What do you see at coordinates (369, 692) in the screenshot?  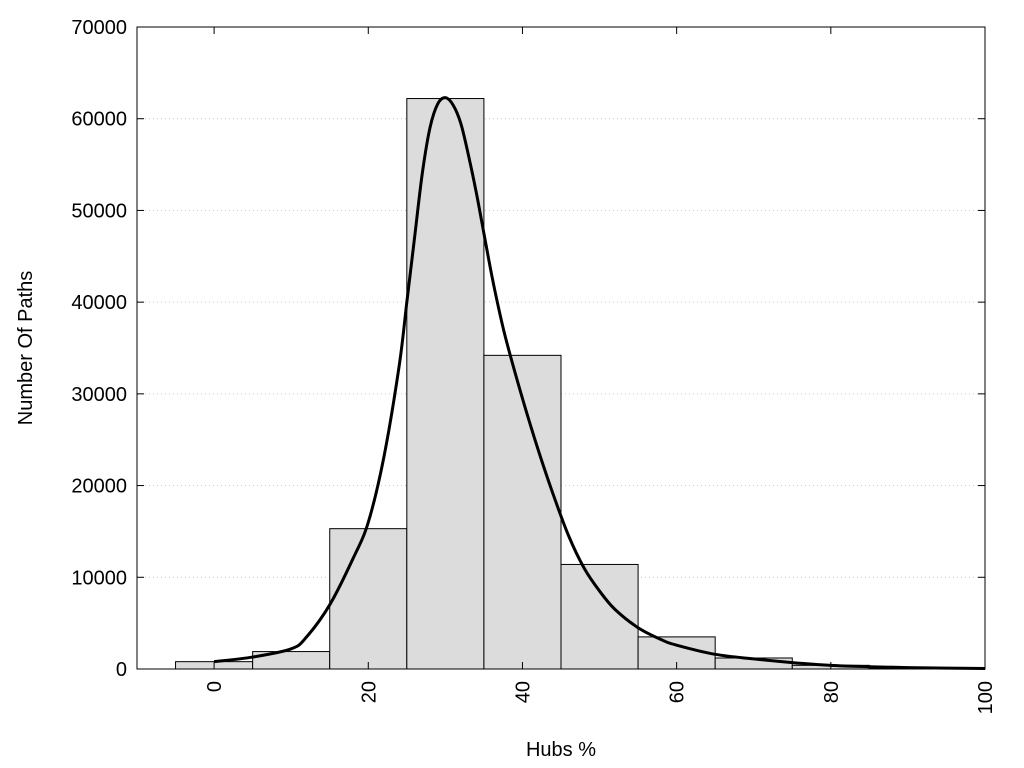 I see `x-tick-label: 20` at bounding box center [369, 692].